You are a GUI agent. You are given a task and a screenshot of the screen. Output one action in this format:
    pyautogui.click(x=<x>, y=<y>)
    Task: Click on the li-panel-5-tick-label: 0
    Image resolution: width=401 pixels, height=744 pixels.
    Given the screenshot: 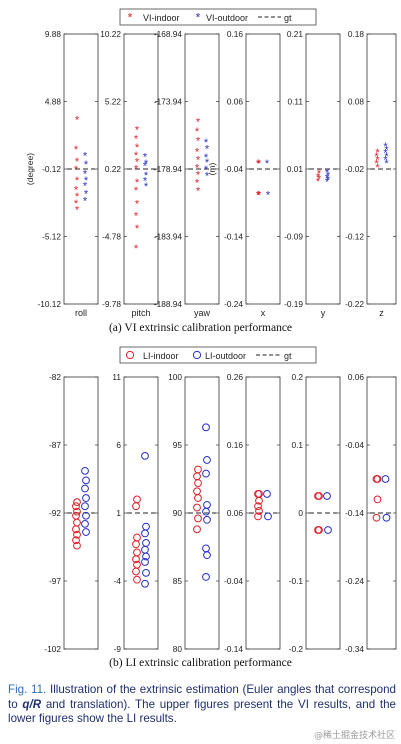 What is the action you would take?
    pyautogui.click(x=300, y=513)
    